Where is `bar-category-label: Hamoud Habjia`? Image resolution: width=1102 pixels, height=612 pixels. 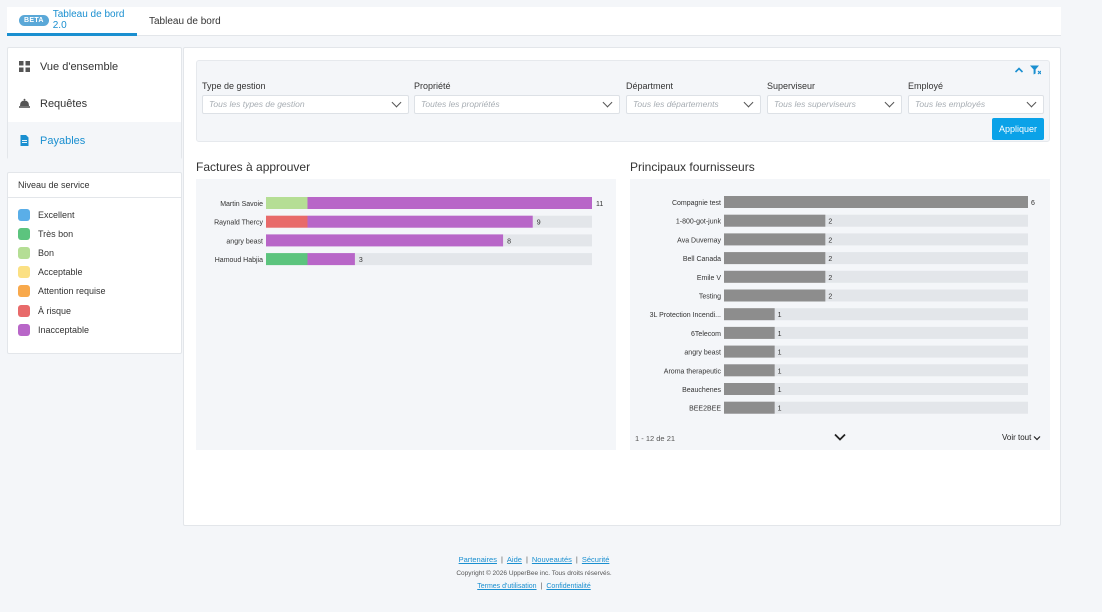
bar-category-label: Hamoud Habjia is located at coordinates (239, 260).